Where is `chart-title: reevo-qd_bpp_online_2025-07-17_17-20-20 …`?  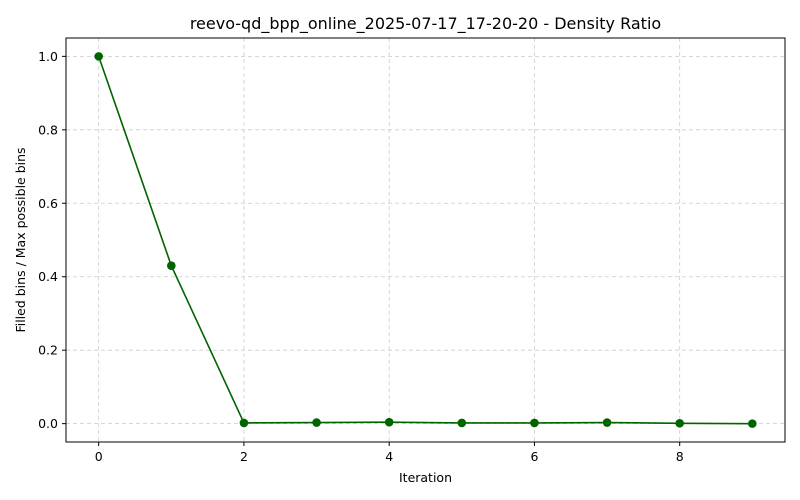 chart-title: reevo-qd_bpp_online_2025-07-17_17-20-20 … is located at coordinates (425, 24).